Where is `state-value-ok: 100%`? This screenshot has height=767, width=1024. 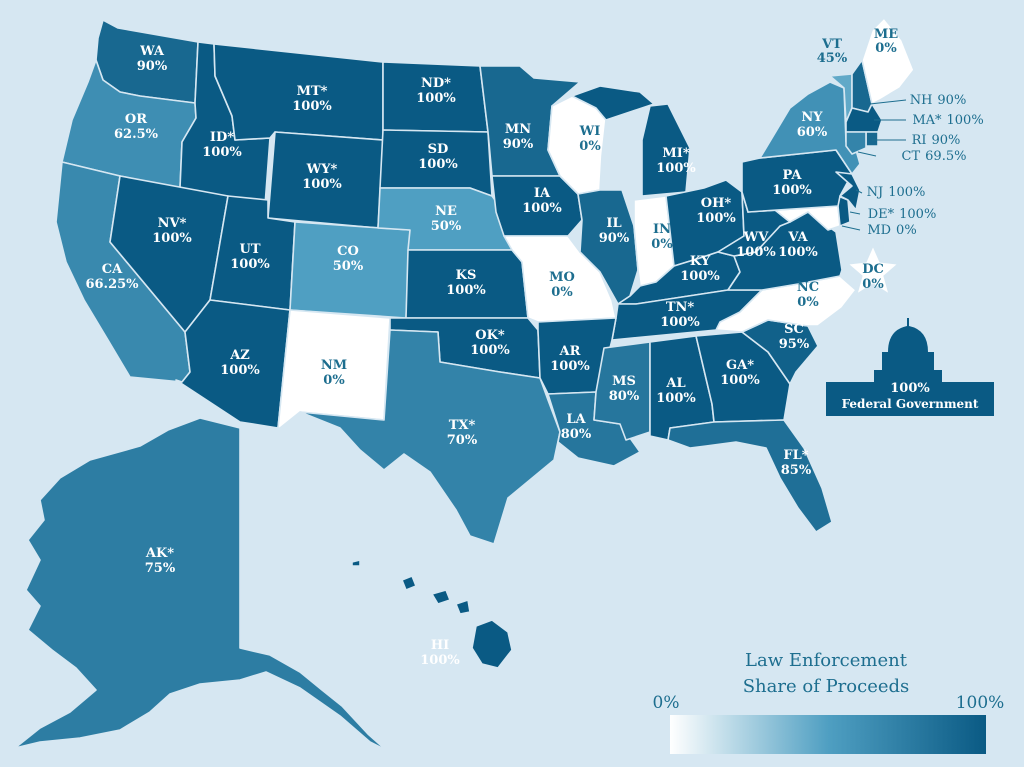 state-value-ok: 100% is located at coordinates (490, 350).